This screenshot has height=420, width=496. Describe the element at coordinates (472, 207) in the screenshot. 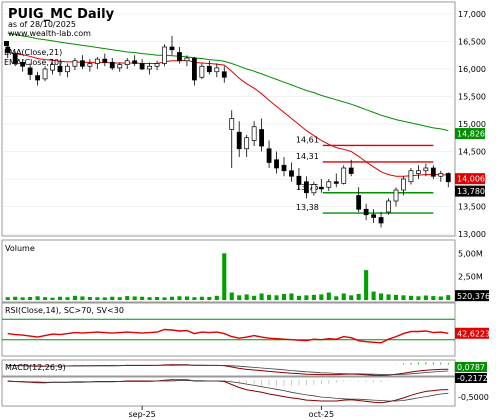

I see `price-y-tick: 13,500` at that location.